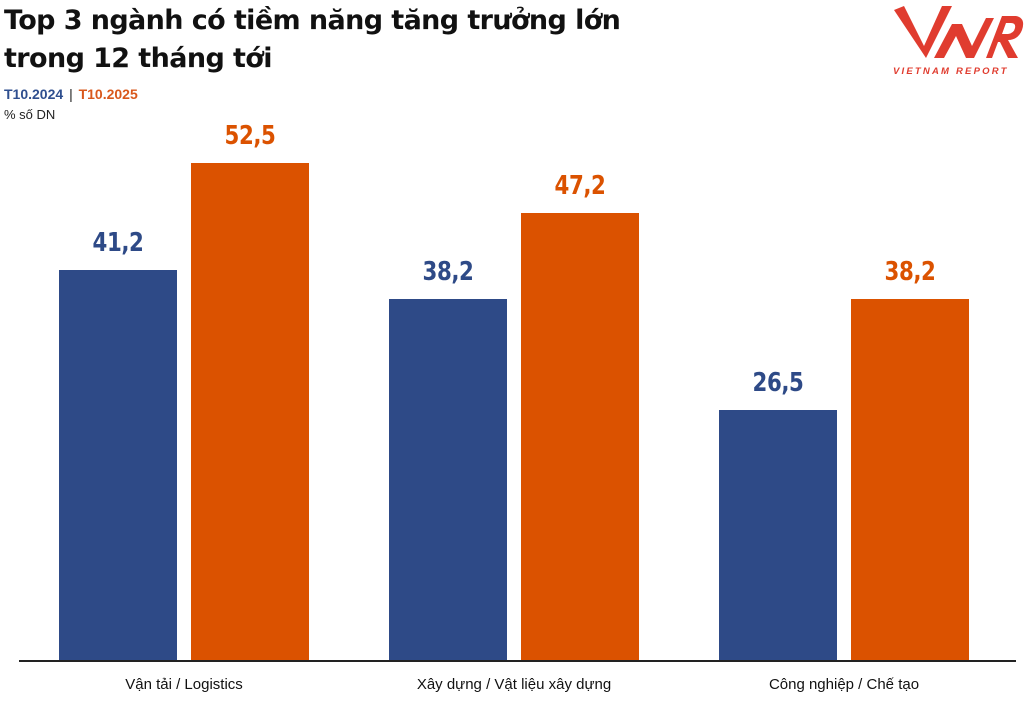 Image resolution: width=1024 pixels, height=723 pixels. Describe the element at coordinates (959, 32) in the screenshot. I see `vnr-logo-icon` at that location.